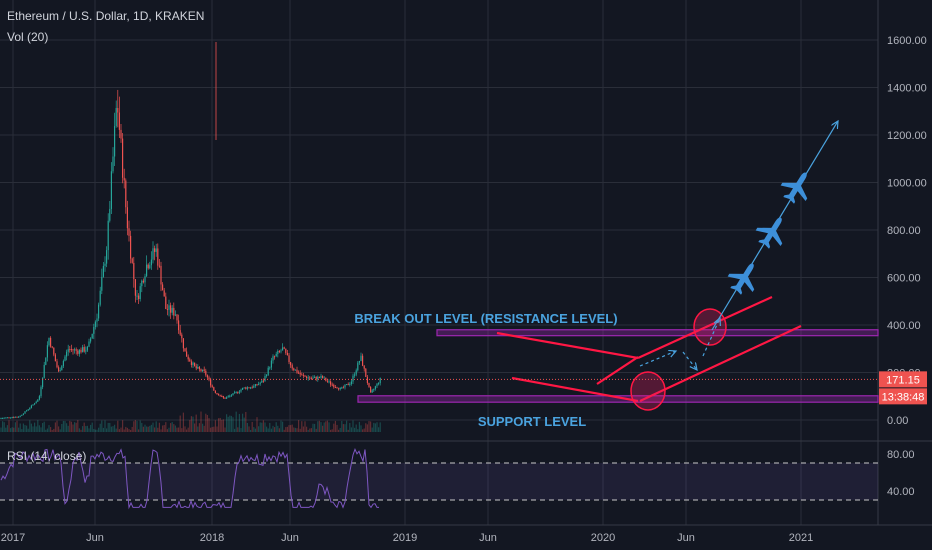  What do you see at coordinates (485, 318) in the screenshot?
I see `breakout-label: BREAK OUT LEVEL (RESISTANCE LEVEL)` at bounding box center [485, 318].